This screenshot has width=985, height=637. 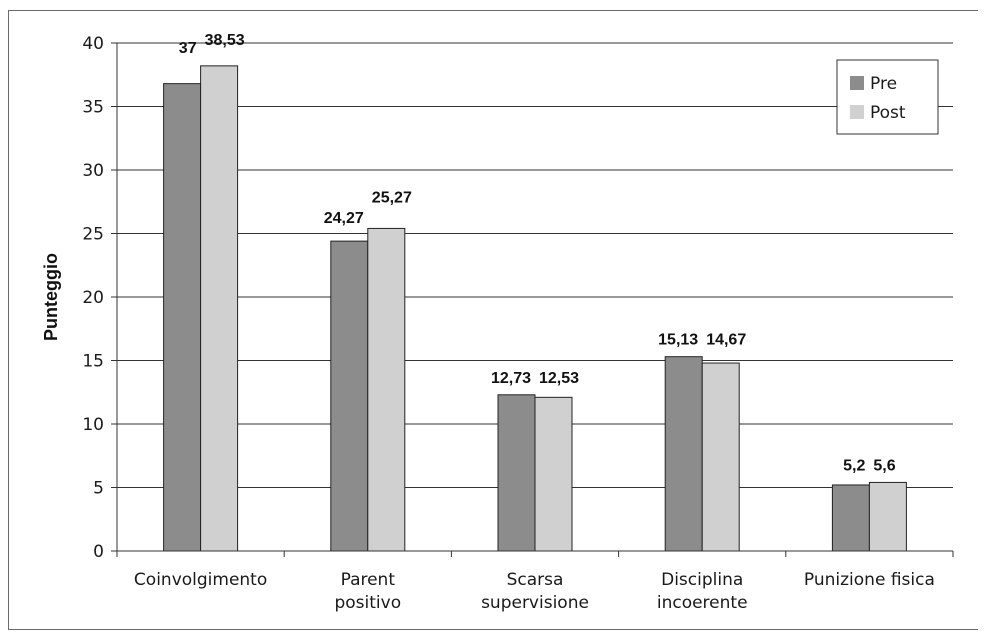 I want to click on data-label-post: 12,53, so click(x=559, y=378).